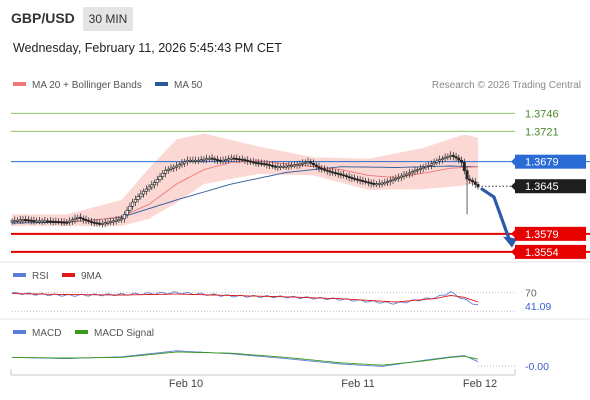 This screenshot has width=590, height=400. What do you see at coordinates (550, 161) in the screenshot?
I see `level-tag-pivot` at bounding box center [550, 161].